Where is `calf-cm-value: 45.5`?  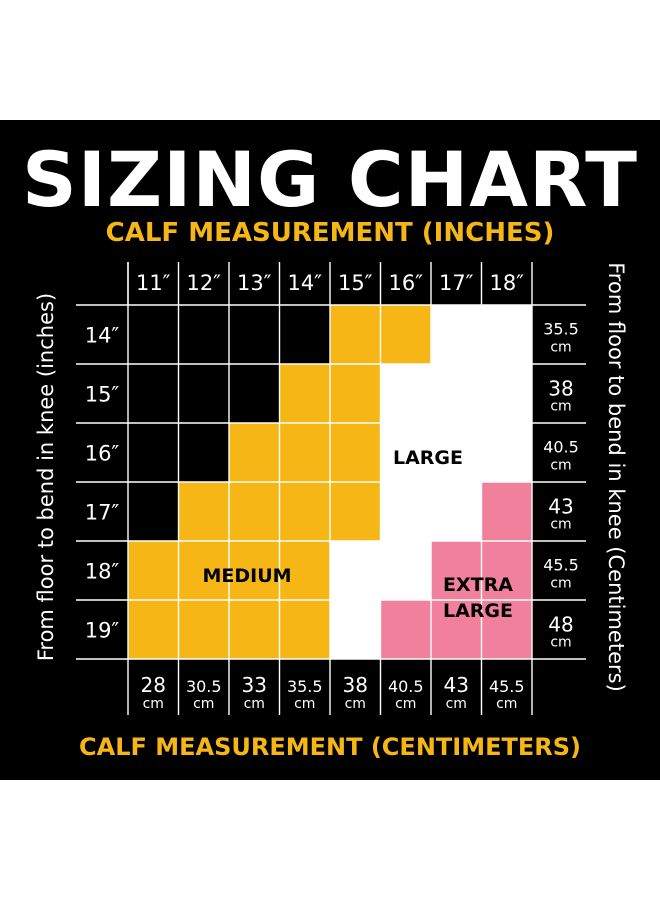
calf-cm-value: 45.5 is located at coordinates (507, 686).